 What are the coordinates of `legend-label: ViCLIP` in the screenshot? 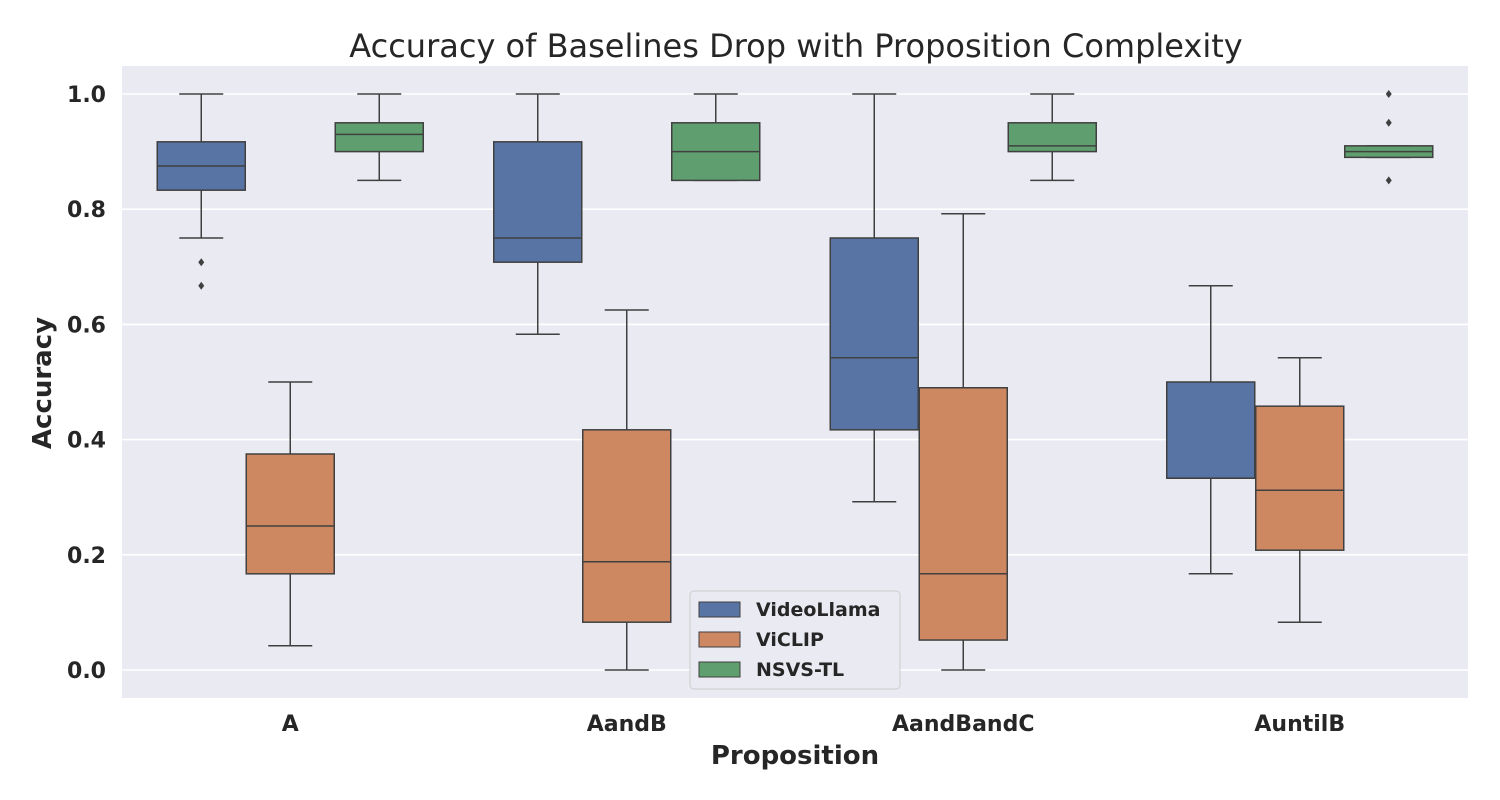 It's located at (790, 640).